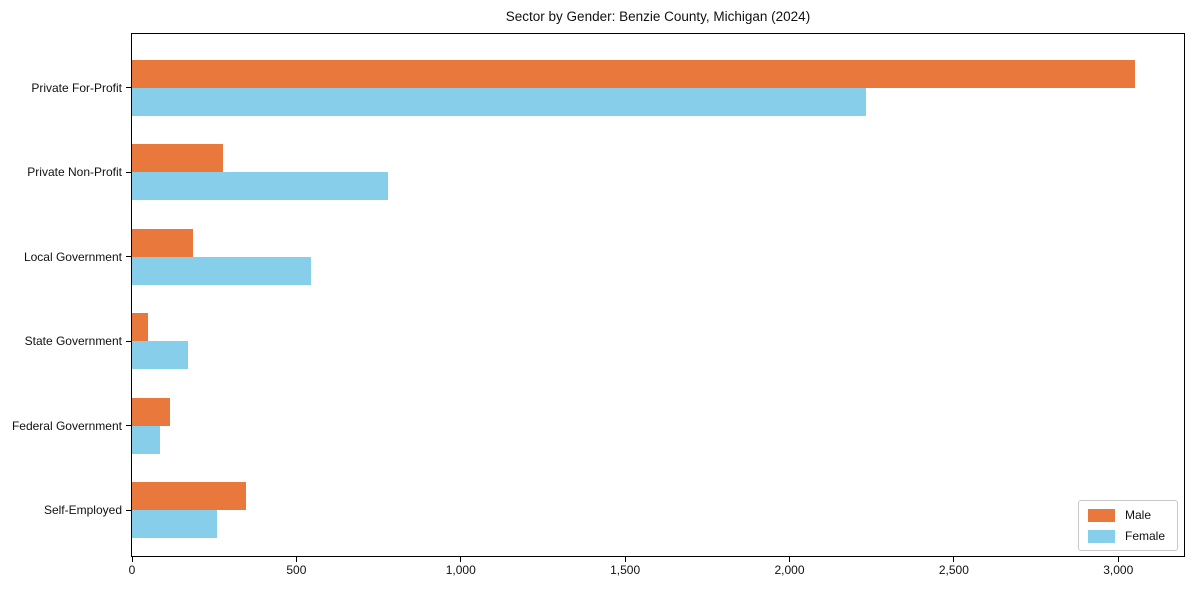  I want to click on legend-entry-female: Female, so click(1126, 536).